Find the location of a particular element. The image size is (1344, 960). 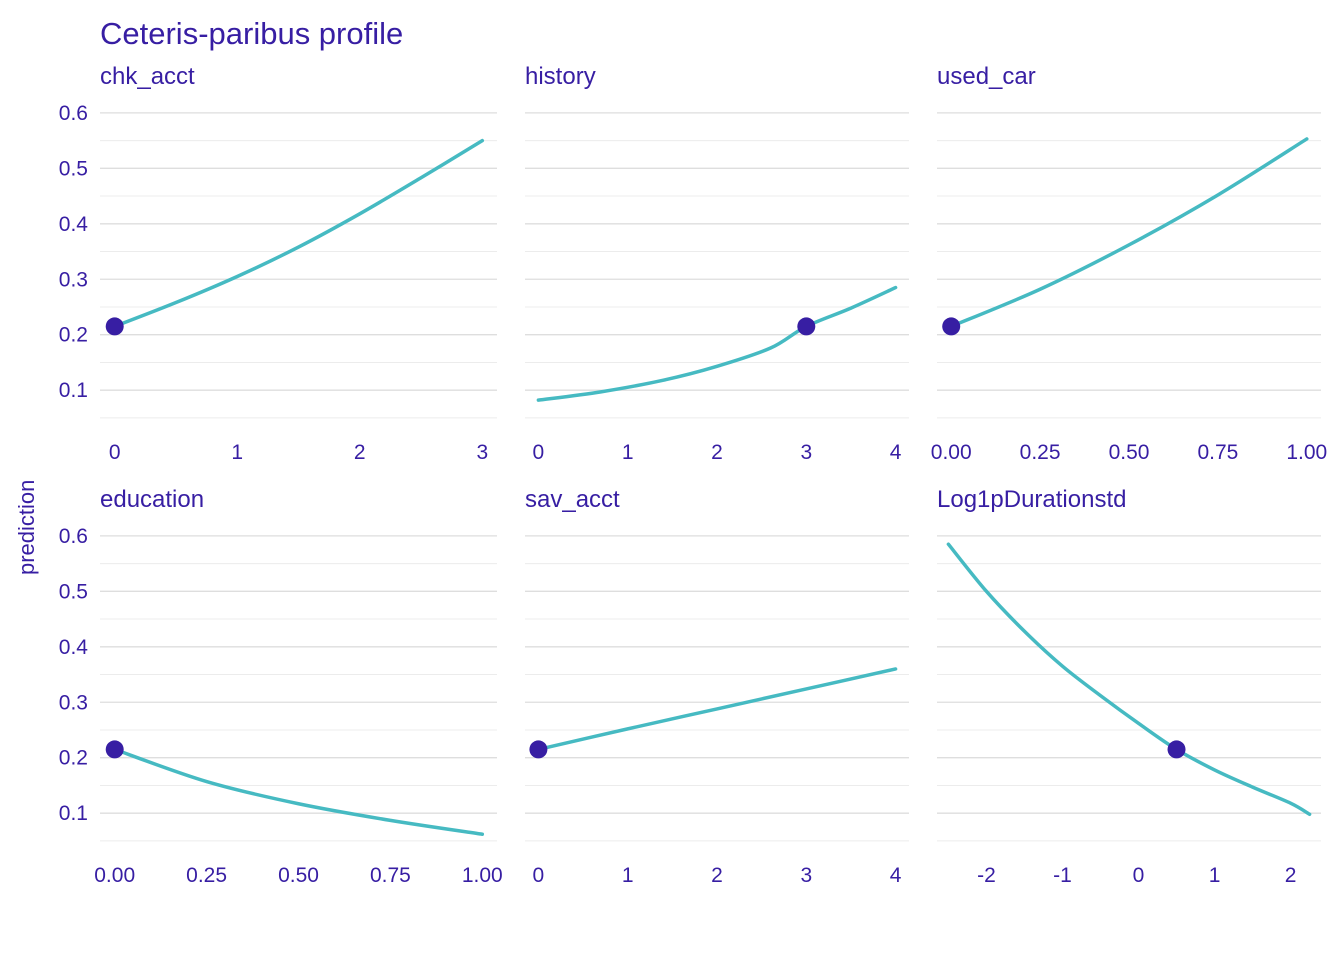

panel-sav-acct: sav_acct 0 1 2 3 4 is located at coordinates (721, 688).